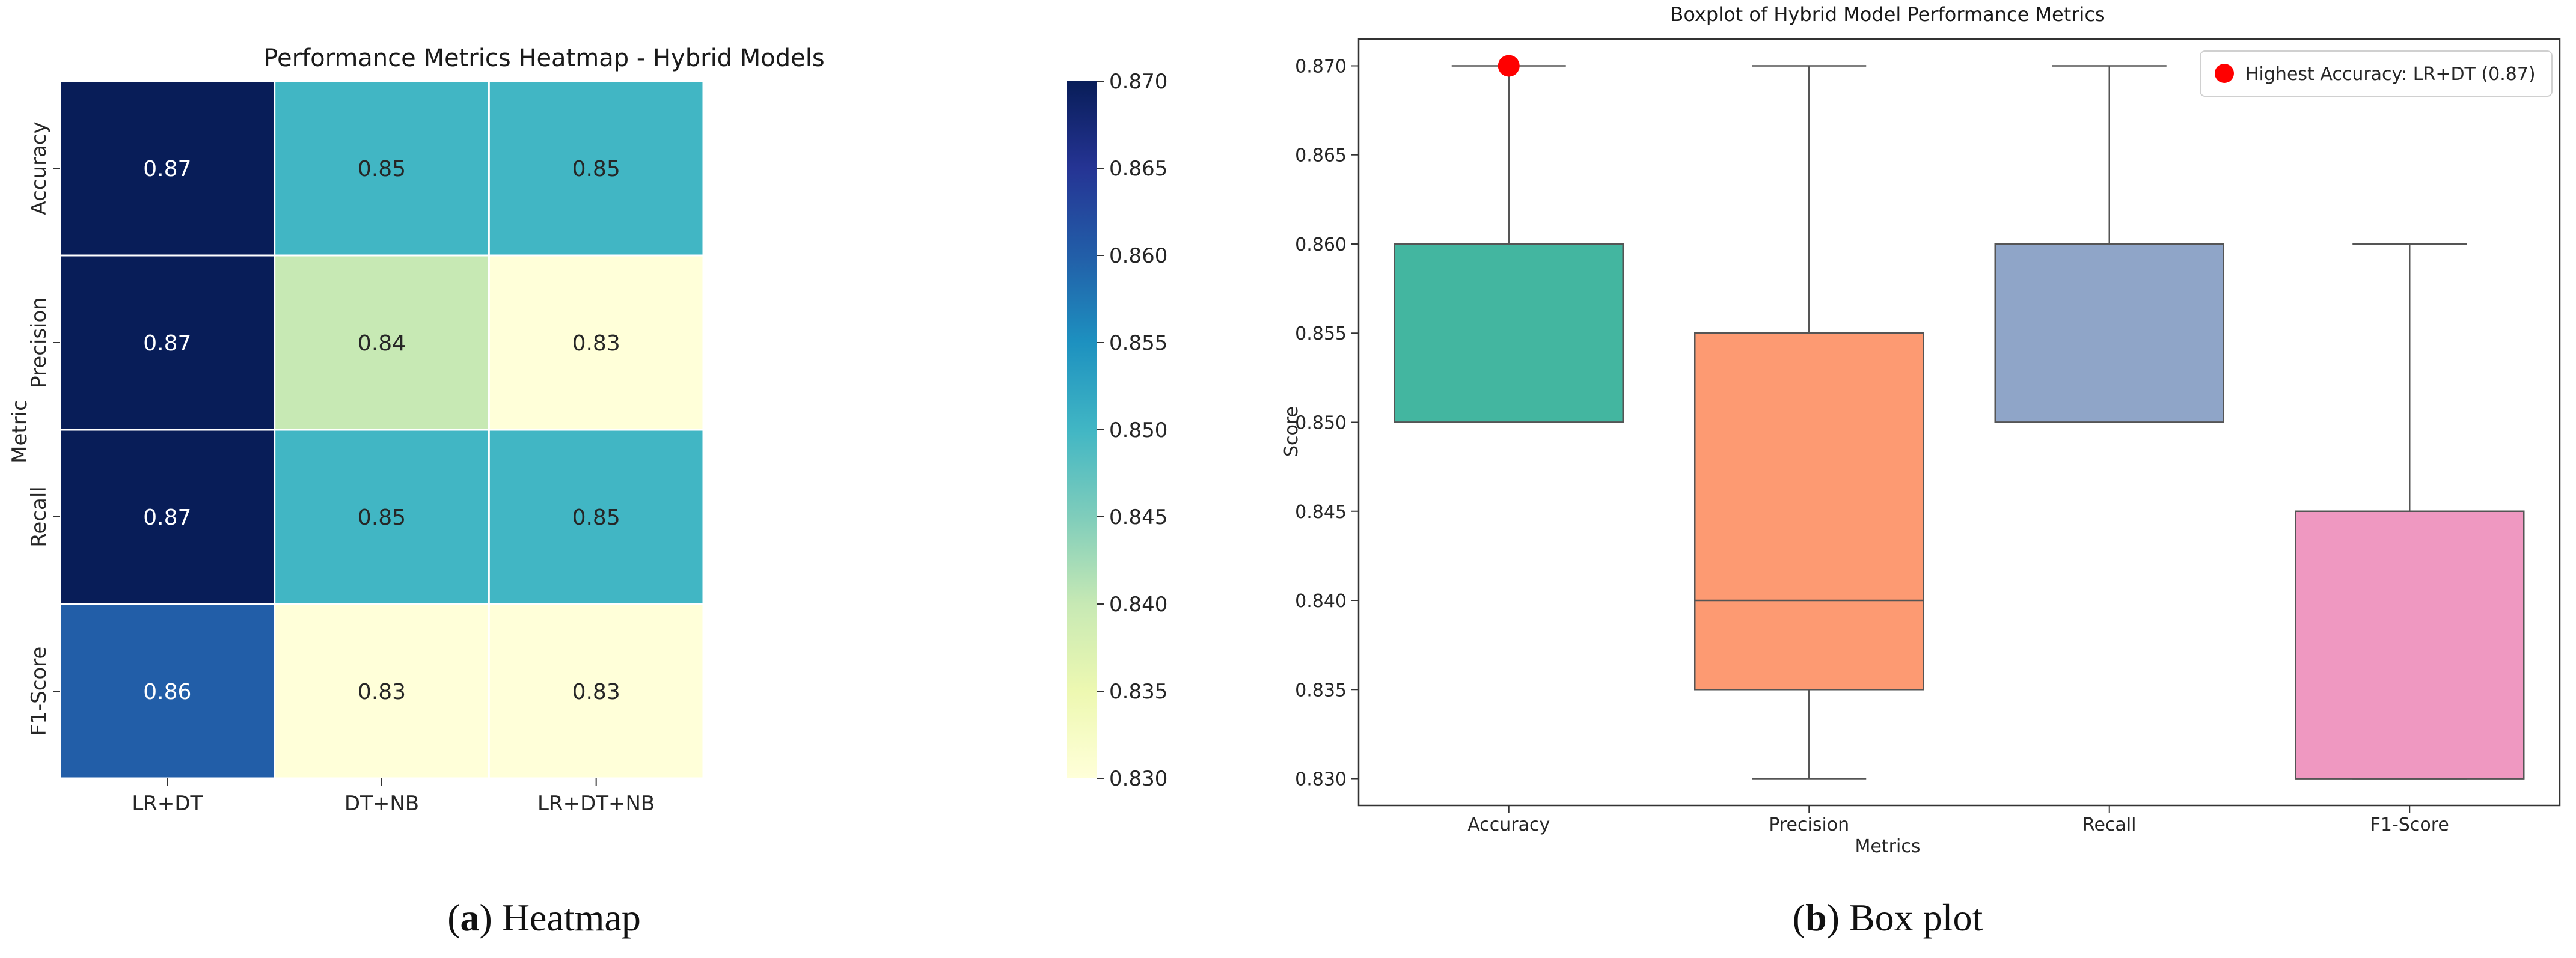 The width and height of the screenshot is (2576, 958). Describe the element at coordinates (39, 168) in the screenshot. I see `heatmap-row-label: Accuracy` at that location.